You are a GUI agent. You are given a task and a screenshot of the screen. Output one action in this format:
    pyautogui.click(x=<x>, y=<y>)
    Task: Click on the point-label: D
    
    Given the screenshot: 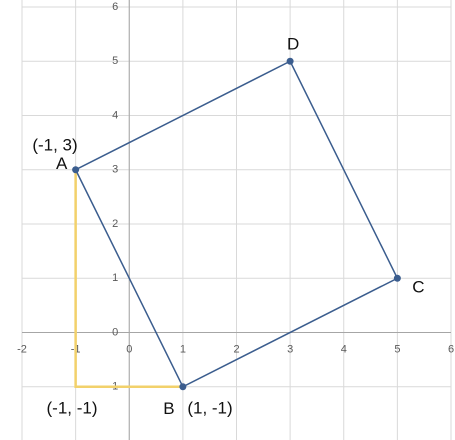 What is the action you would take?
    pyautogui.click(x=293, y=44)
    